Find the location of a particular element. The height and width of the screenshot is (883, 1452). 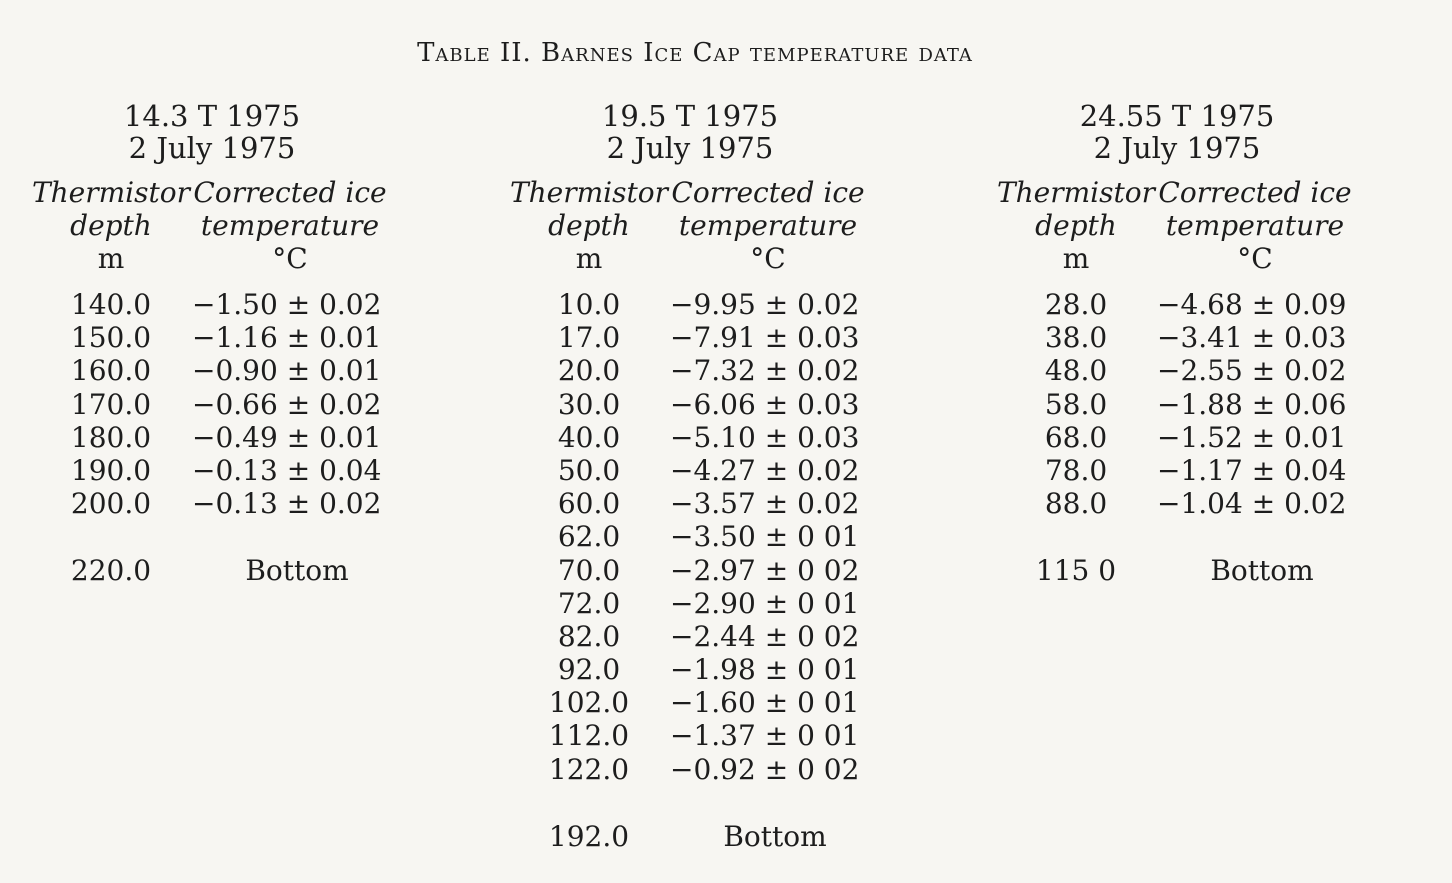

temperature-value: −4.27 ± 0.02 is located at coordinates (765, 470).